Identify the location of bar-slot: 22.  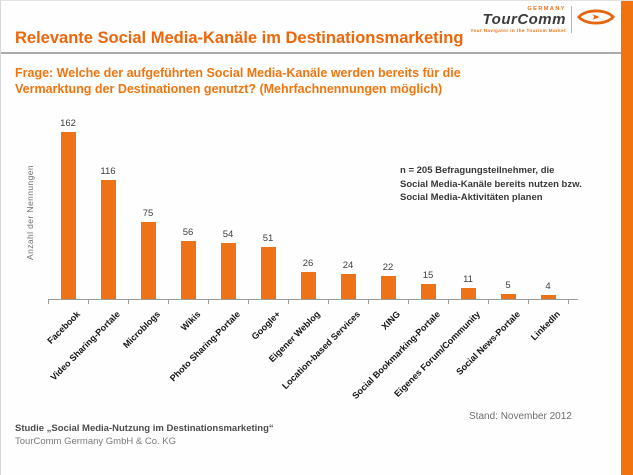
(388, 280).